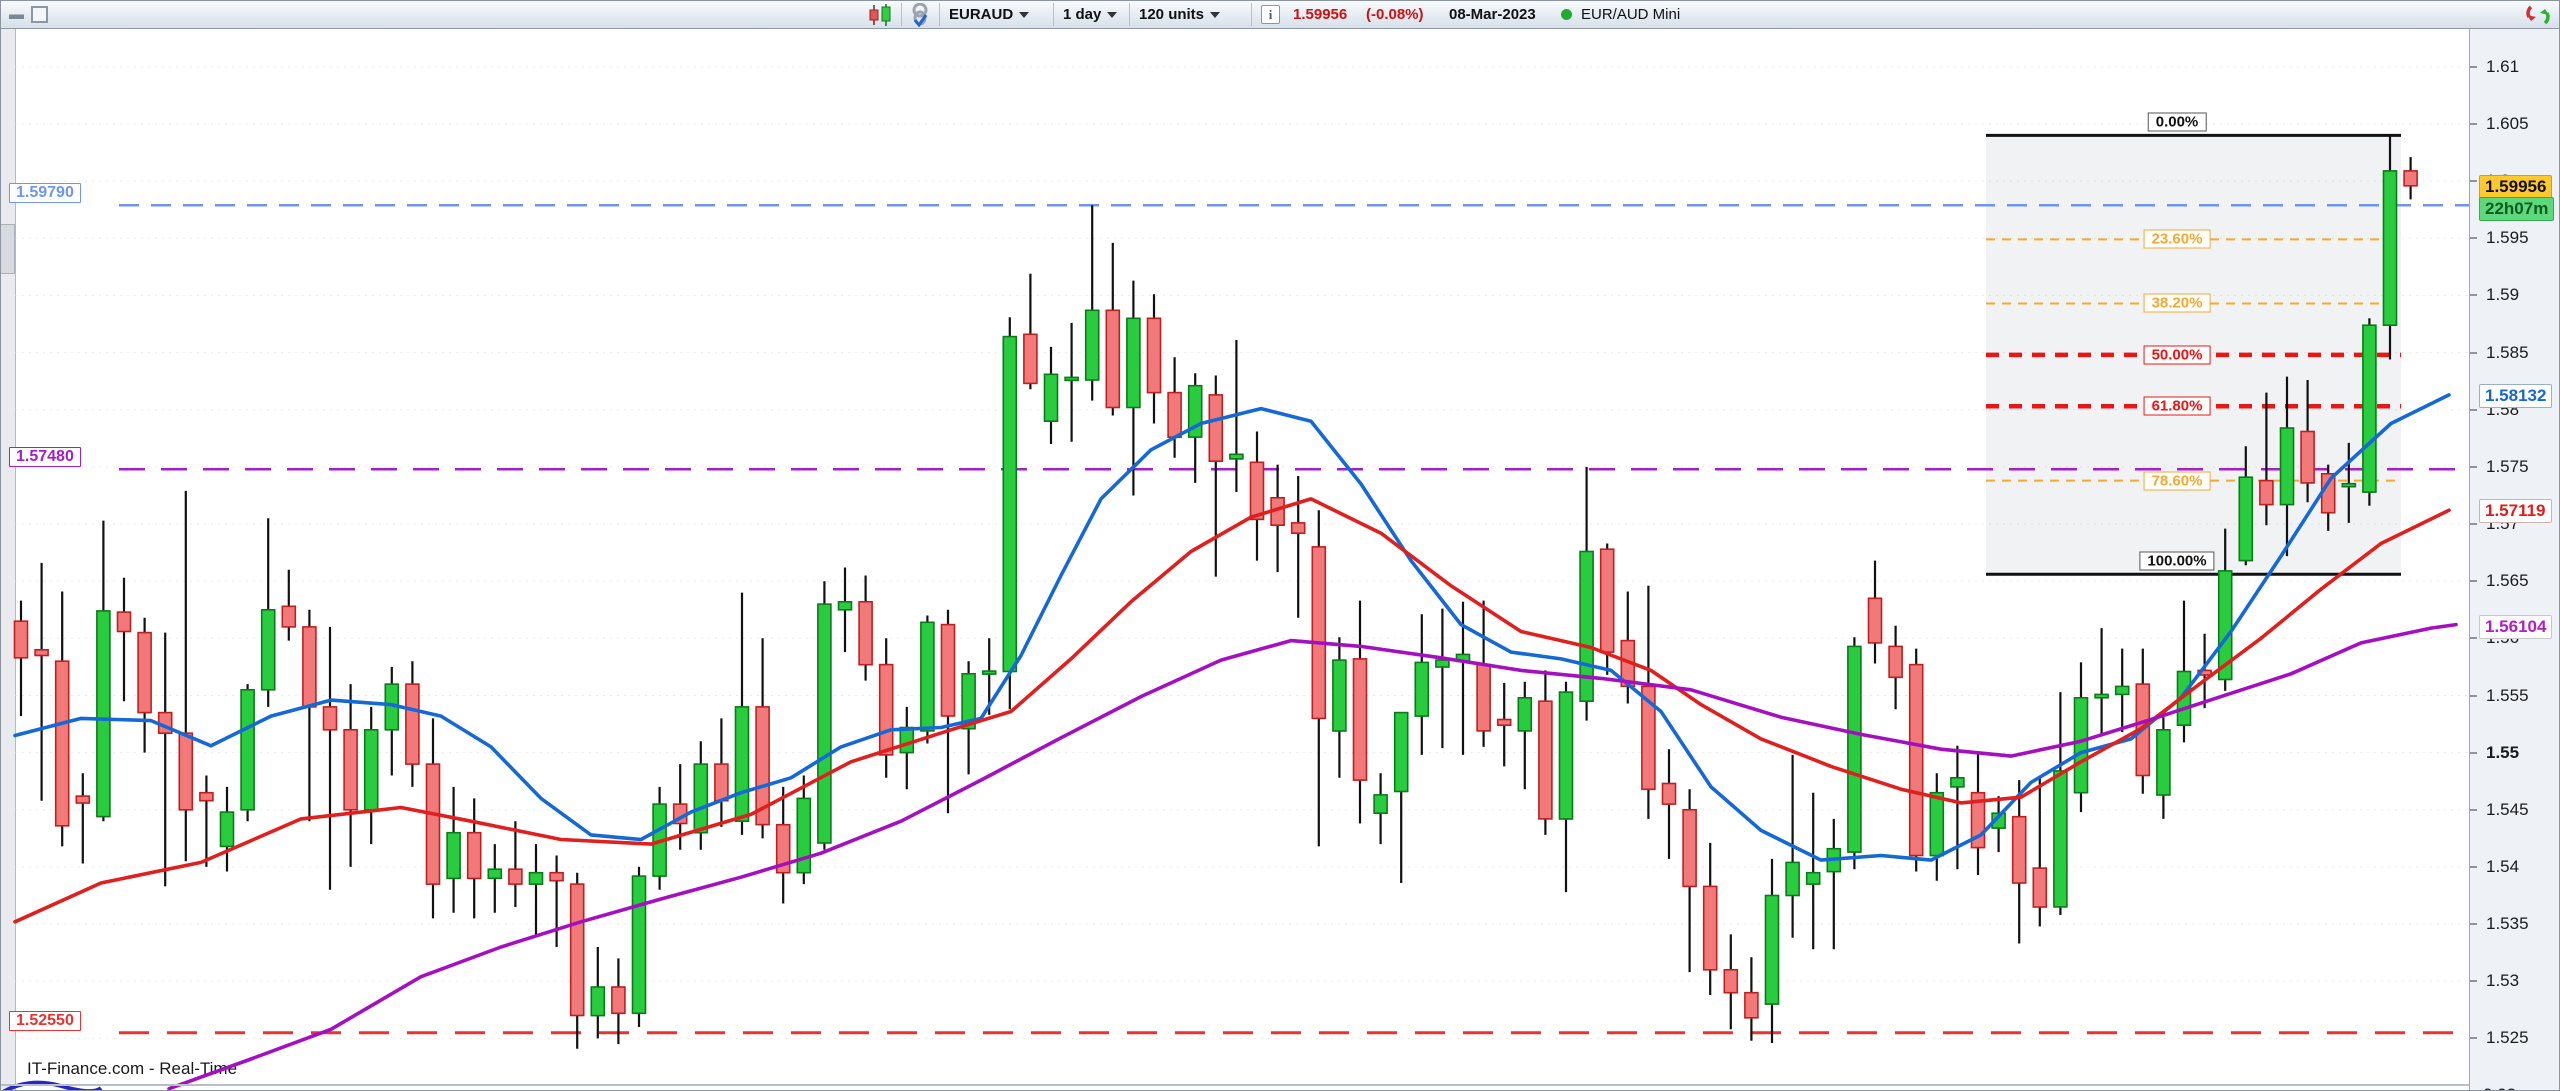 The width and height of the screenshot is (2560, 1091). I want to click on refresh-icon, so click(2538, 14).